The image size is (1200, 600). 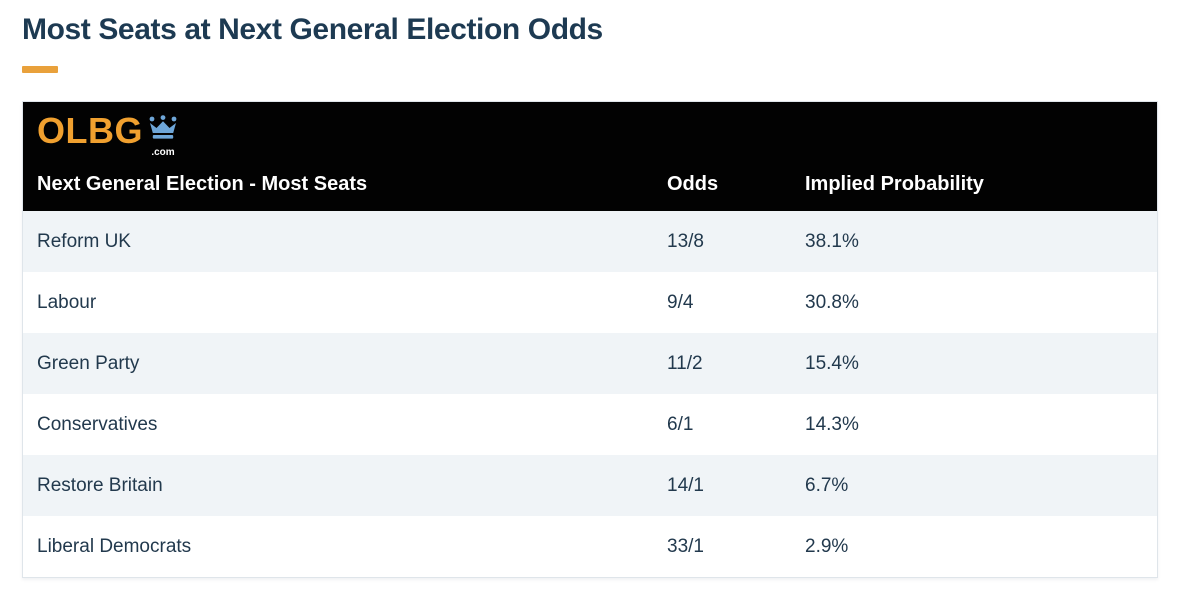 I want to click on party-name: Conservatives, so click(x=97, y=424).